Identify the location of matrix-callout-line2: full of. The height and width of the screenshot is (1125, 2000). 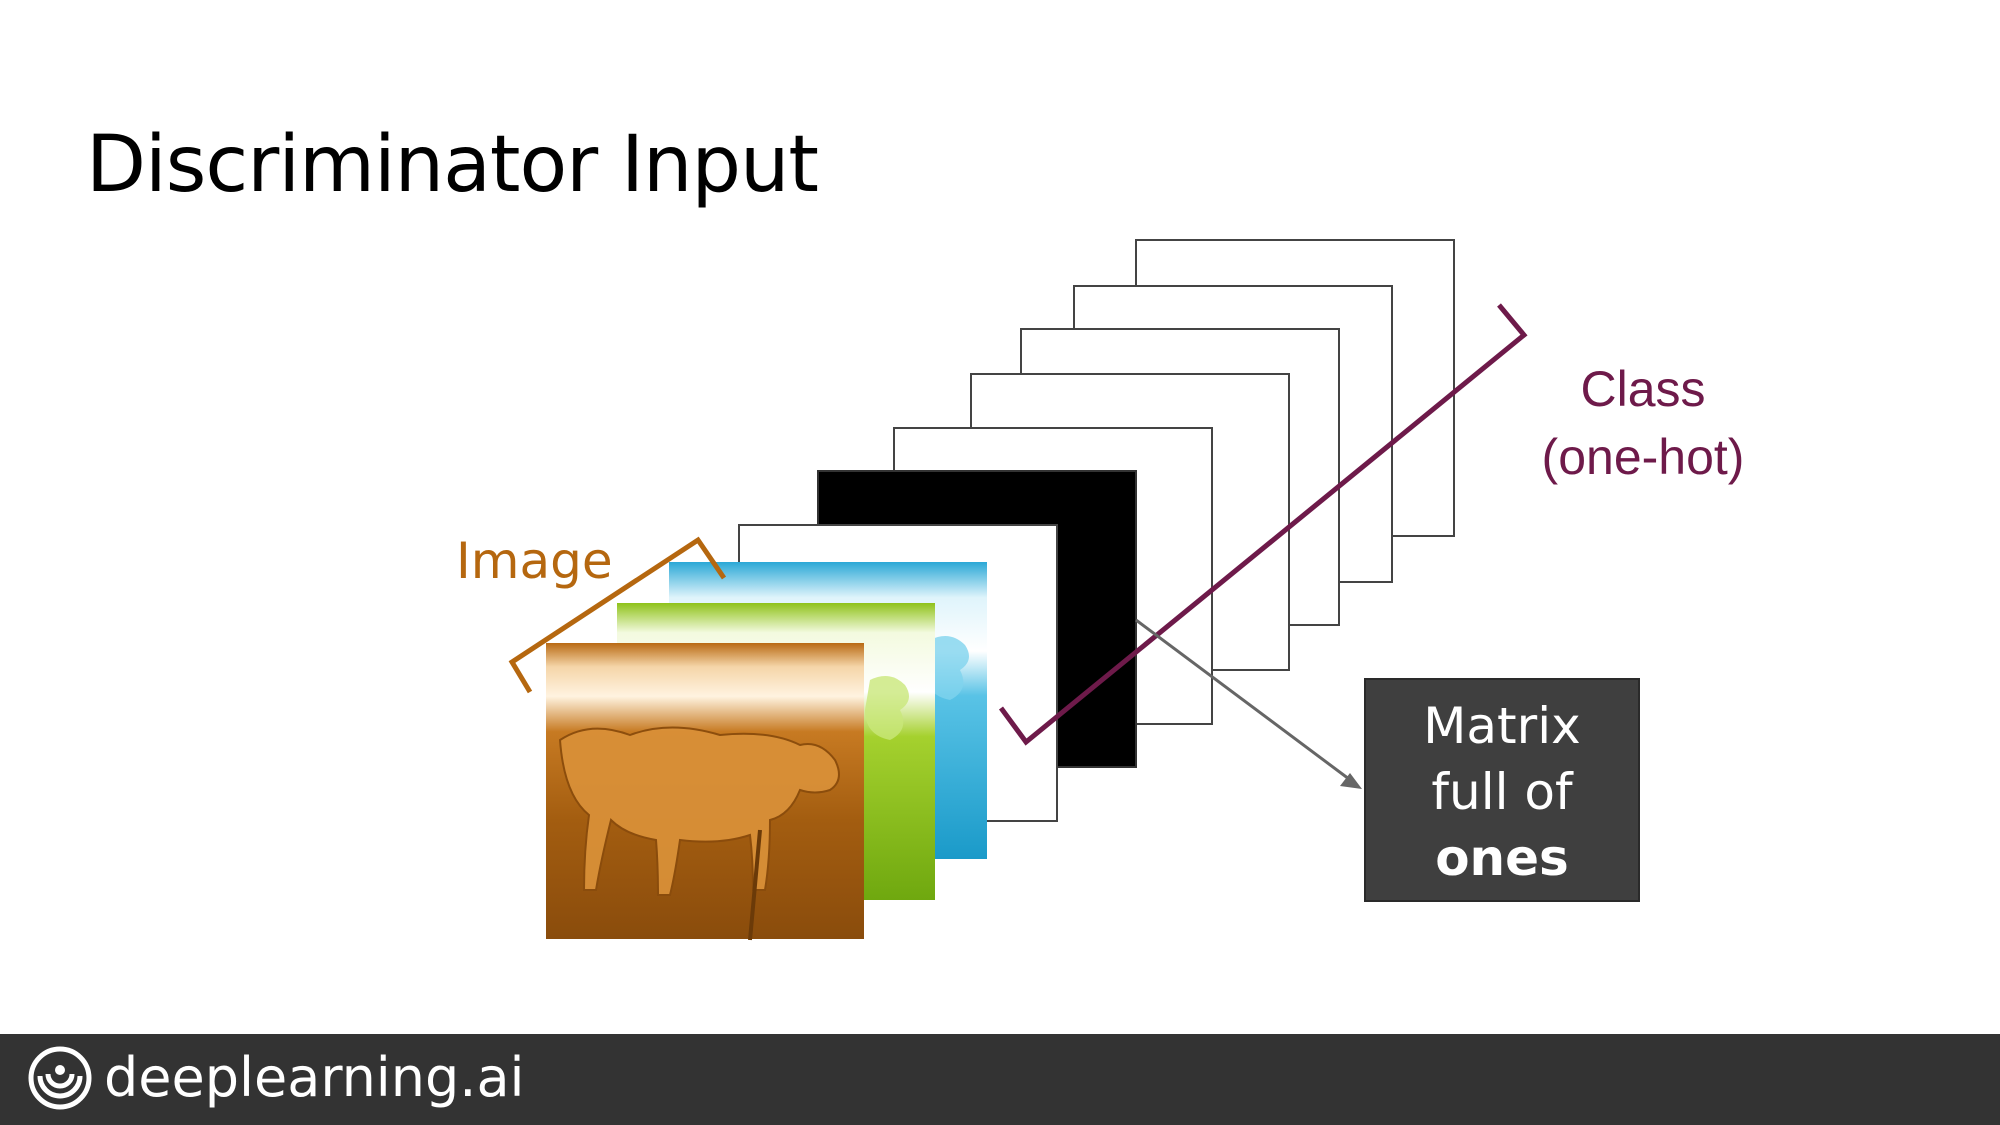
(1502, 792).